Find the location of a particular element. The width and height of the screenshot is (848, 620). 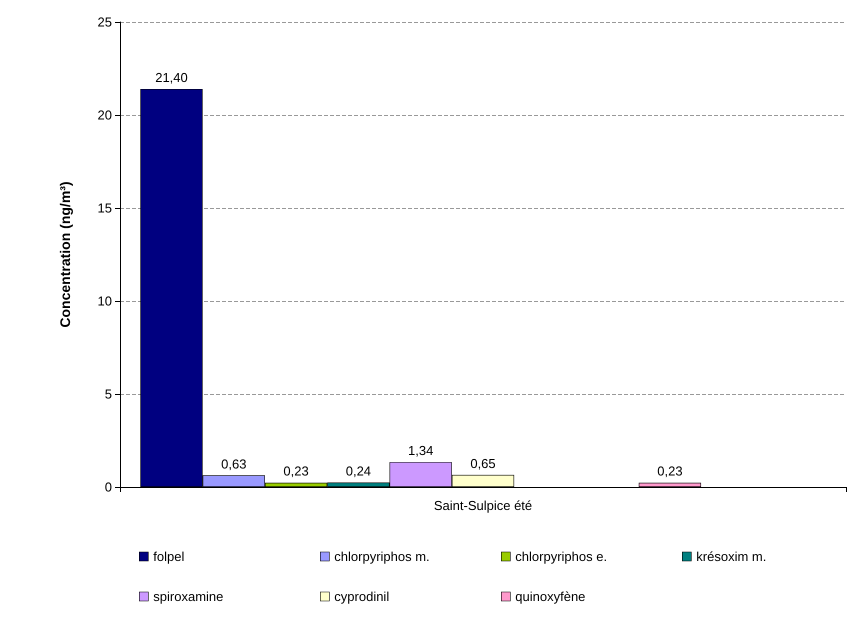

data-label: 0,65 is located at coordinates (483, 463).